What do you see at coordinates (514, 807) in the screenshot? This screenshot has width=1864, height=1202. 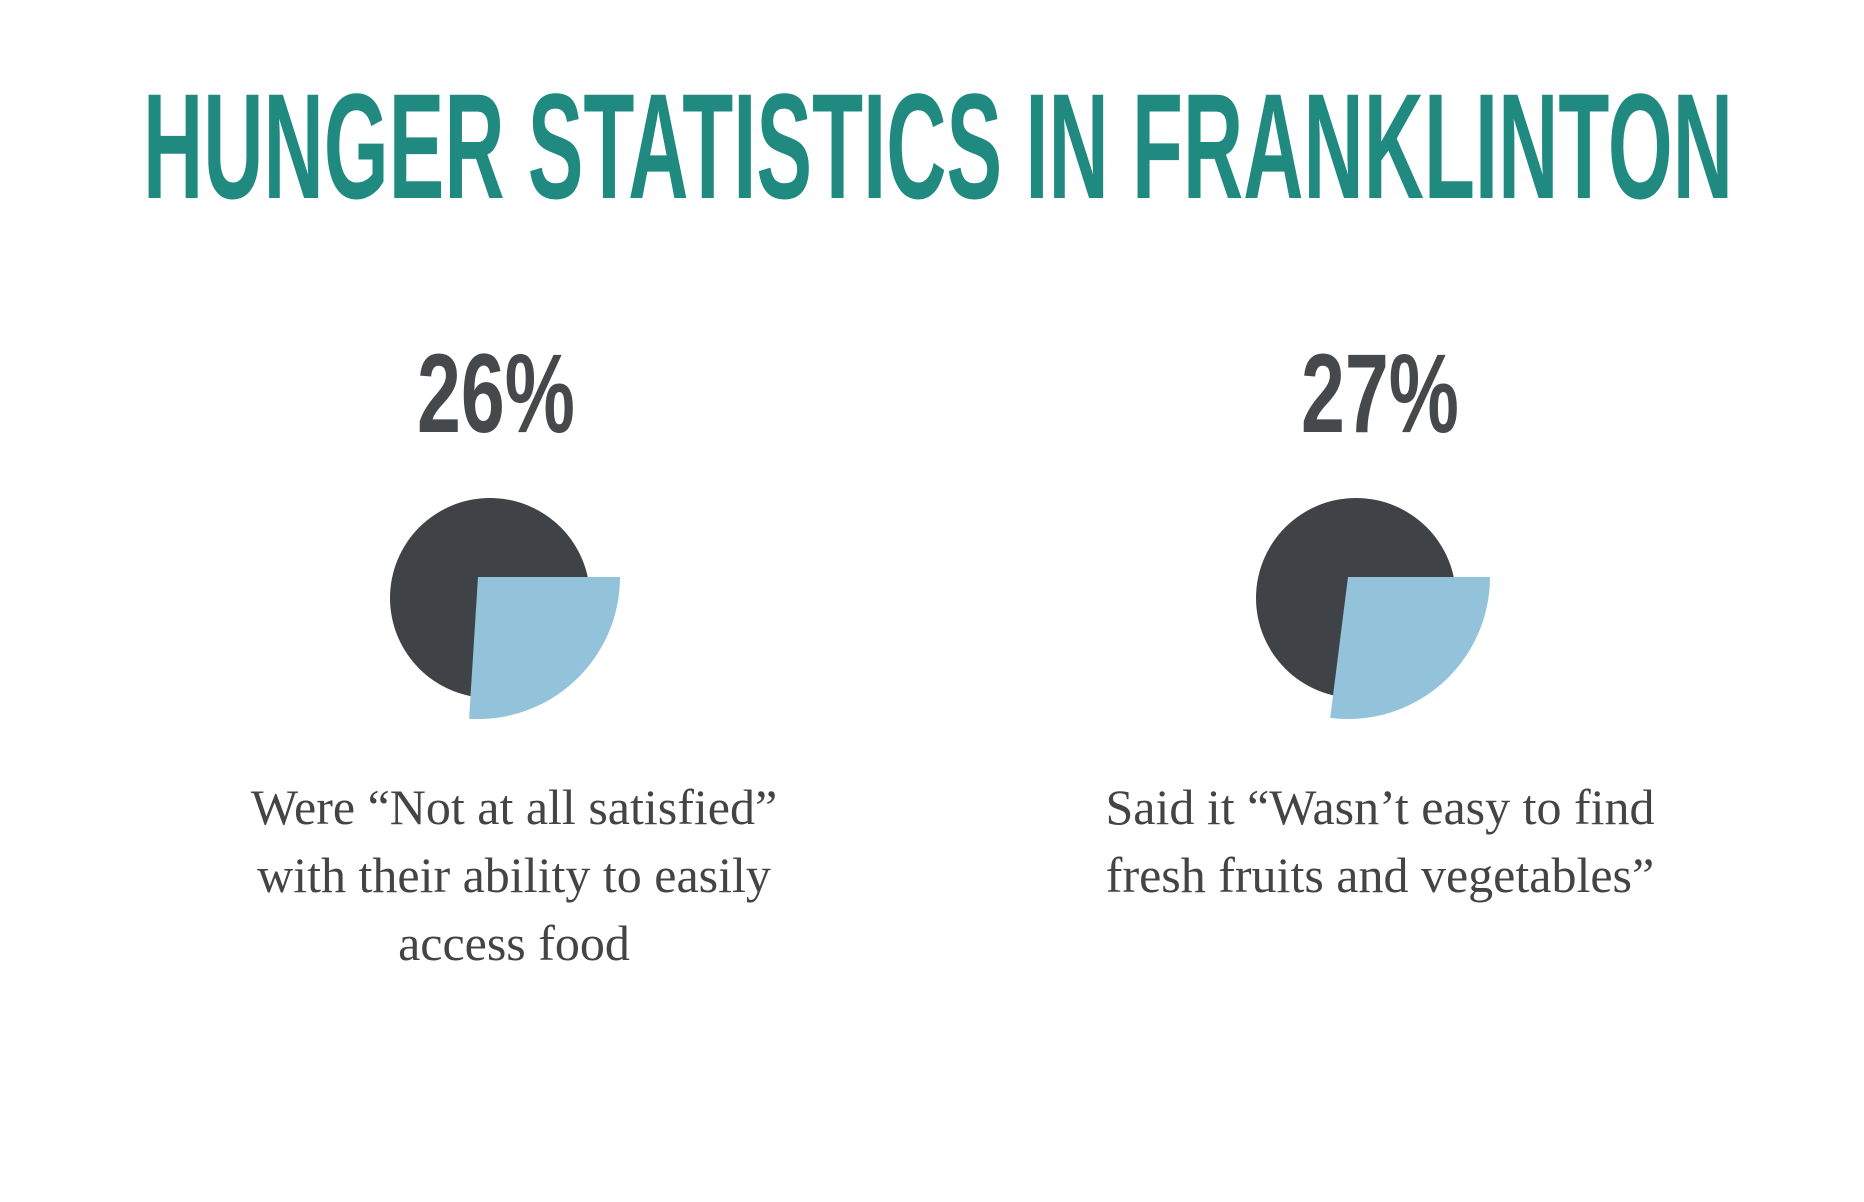 I see `caption-line: Were “Not at all satisfied”` at bounding box center [514, 807].